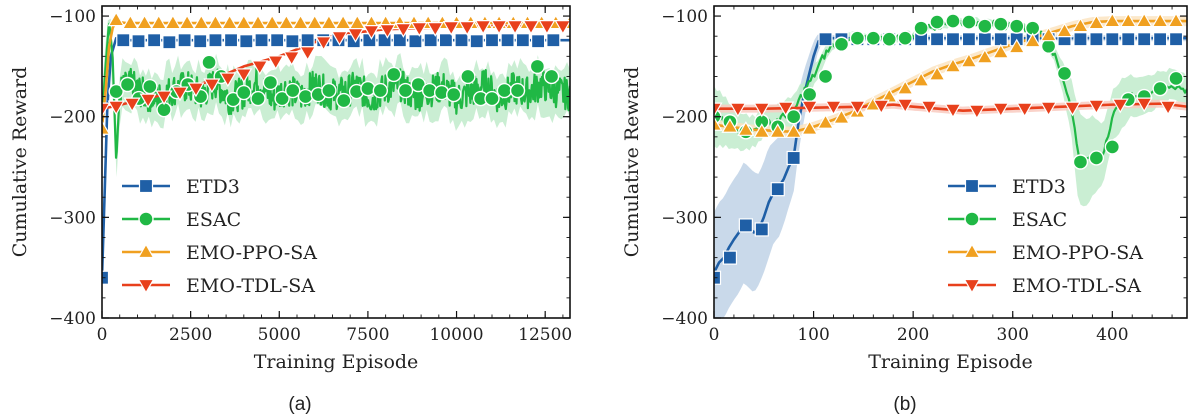  Describe the element at coordinates (813, 335) in the screenshot. I see `x-tick-label: 100` at that location.